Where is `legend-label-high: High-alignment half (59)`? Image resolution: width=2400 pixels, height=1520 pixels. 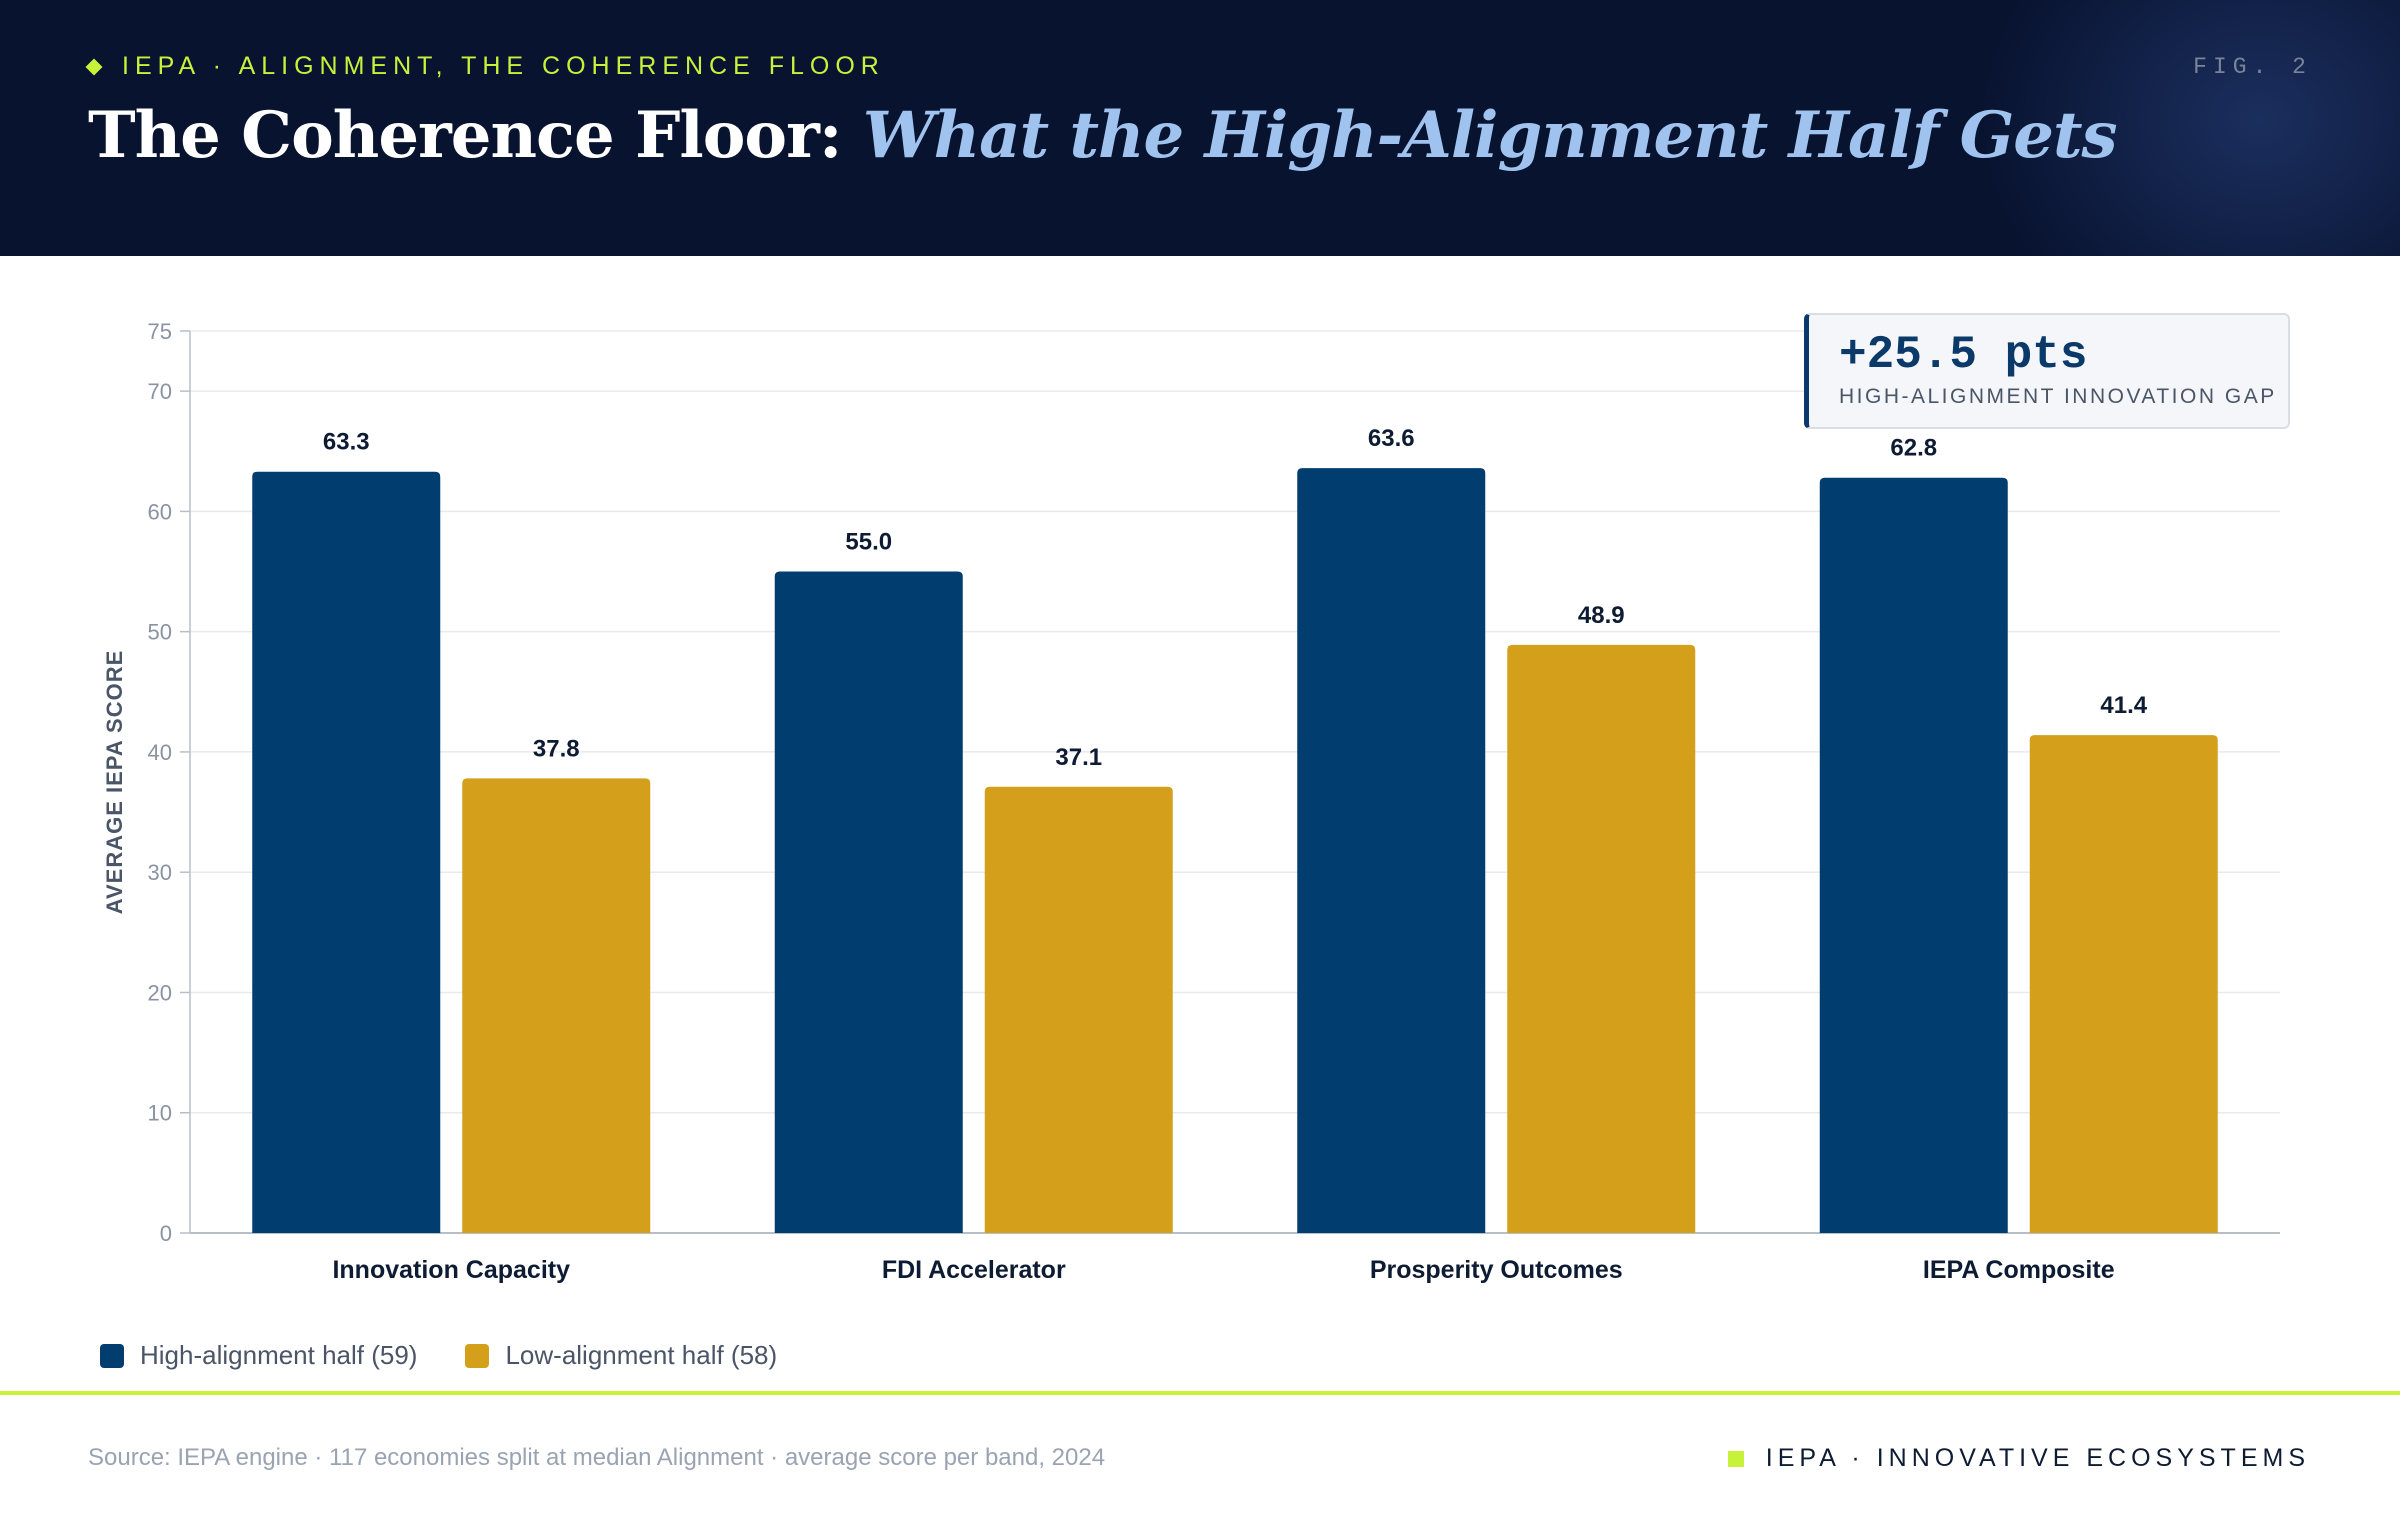
legend-label-high: High-alignment half (59) is located at coordinates (279, 1355).